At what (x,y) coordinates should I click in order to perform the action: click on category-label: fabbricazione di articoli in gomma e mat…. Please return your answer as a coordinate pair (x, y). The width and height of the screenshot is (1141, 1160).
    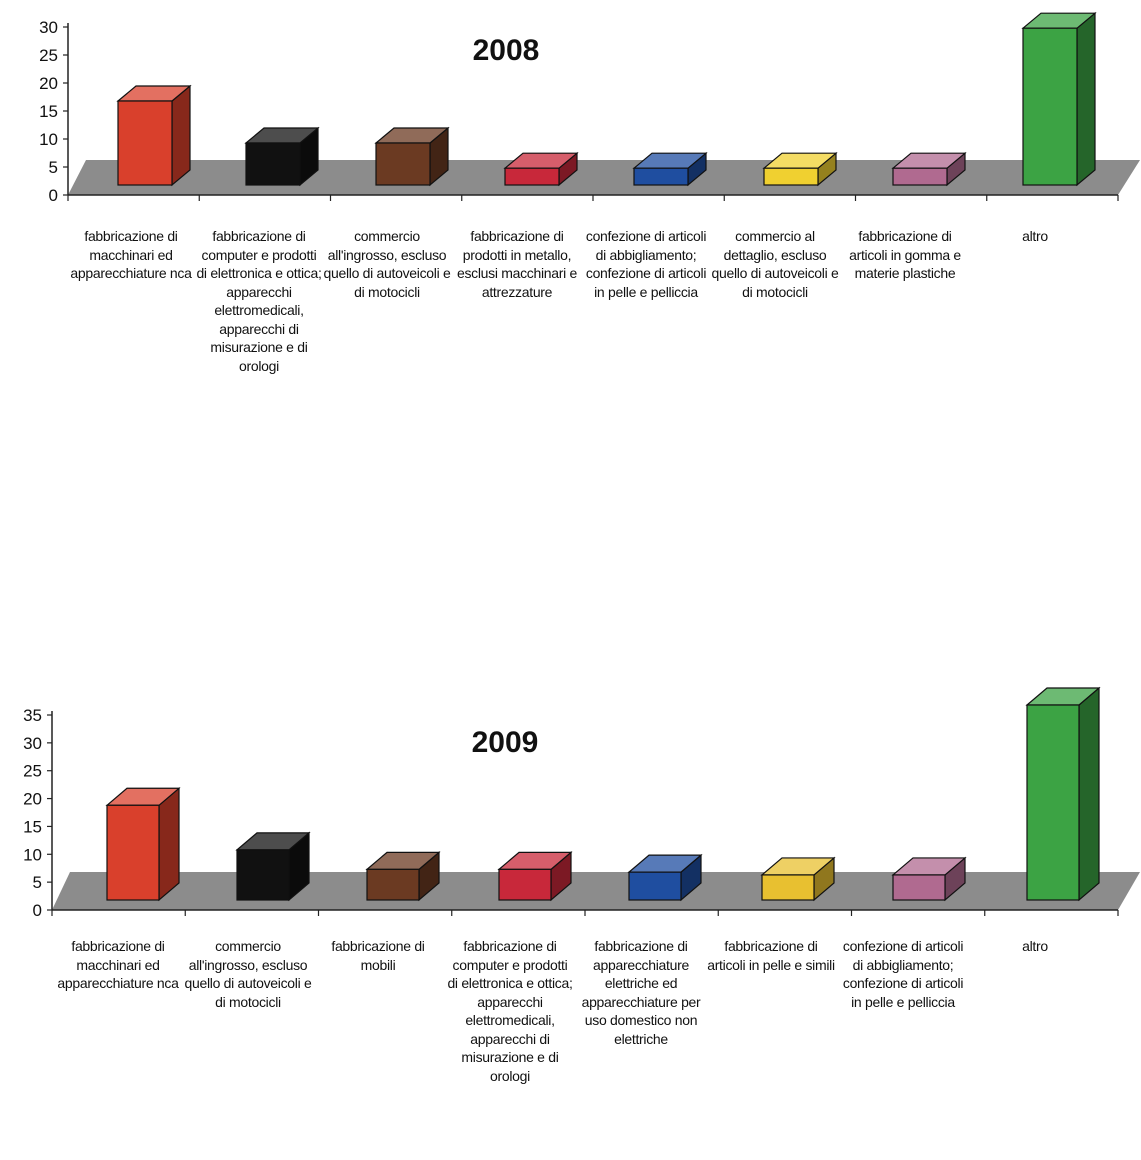
    Looking at the image, I should click on (905, 254).